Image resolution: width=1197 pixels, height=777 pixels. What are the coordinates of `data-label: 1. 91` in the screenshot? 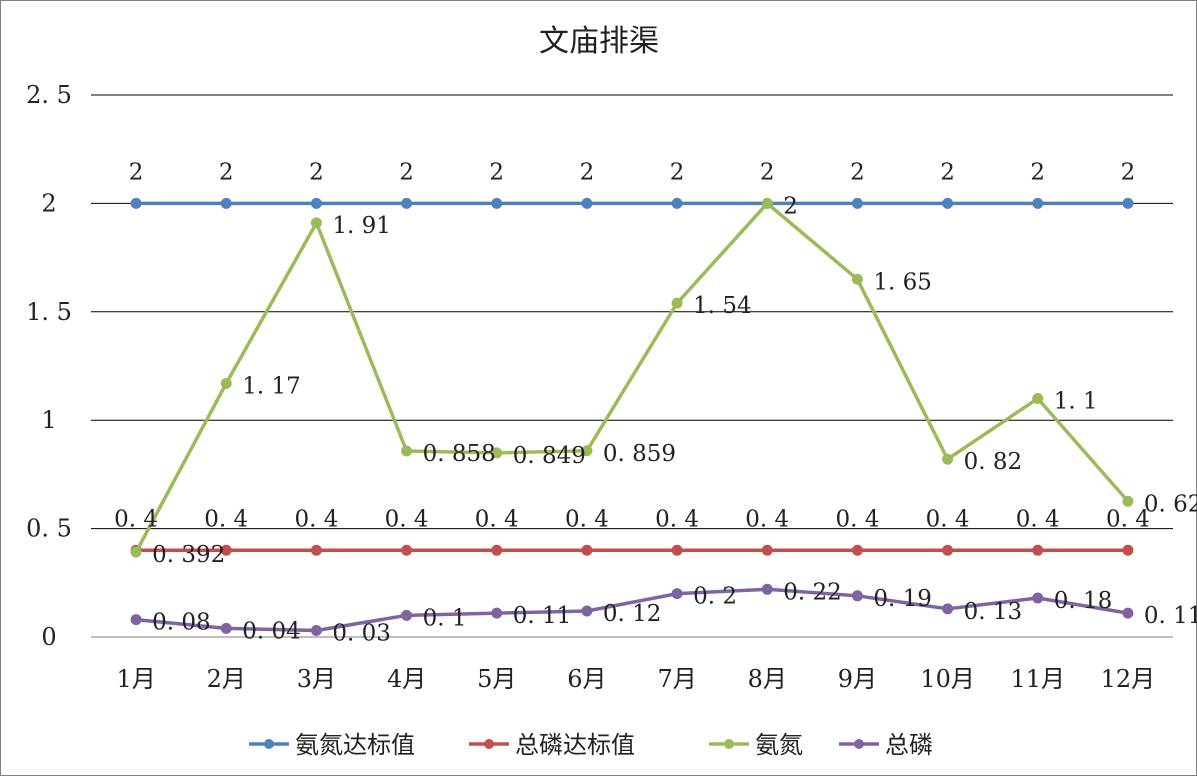 It's located at (361, 226).